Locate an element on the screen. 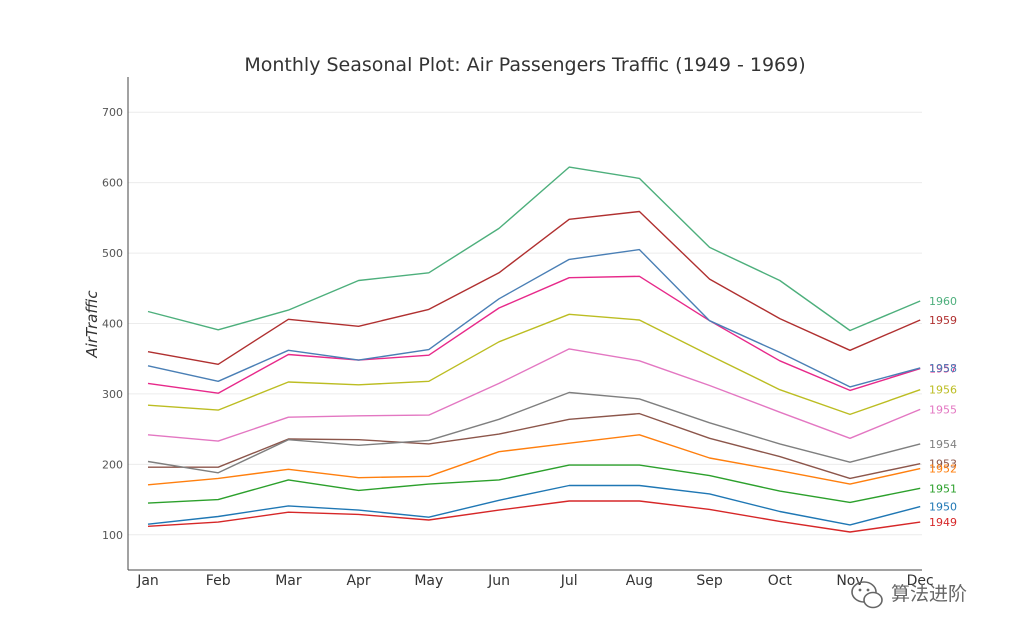 The height and width of the screenshot is (640, 1024). series-line-1955 is located at coordinates (534, 395).